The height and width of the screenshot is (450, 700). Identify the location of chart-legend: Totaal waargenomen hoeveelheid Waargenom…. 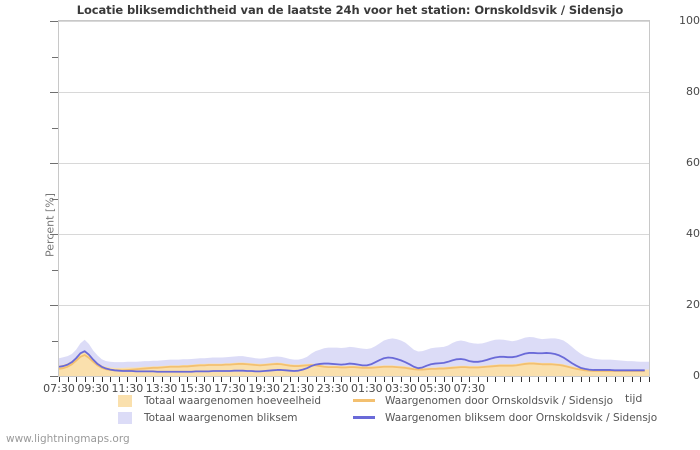
(387, 410).